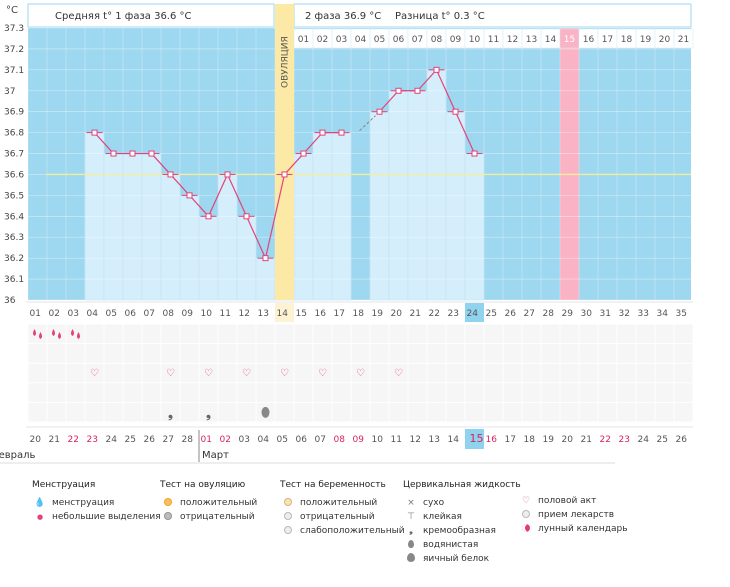 This screenshot has width=730, height=587. I want to click on phase1-header-box, so click(151, 15).